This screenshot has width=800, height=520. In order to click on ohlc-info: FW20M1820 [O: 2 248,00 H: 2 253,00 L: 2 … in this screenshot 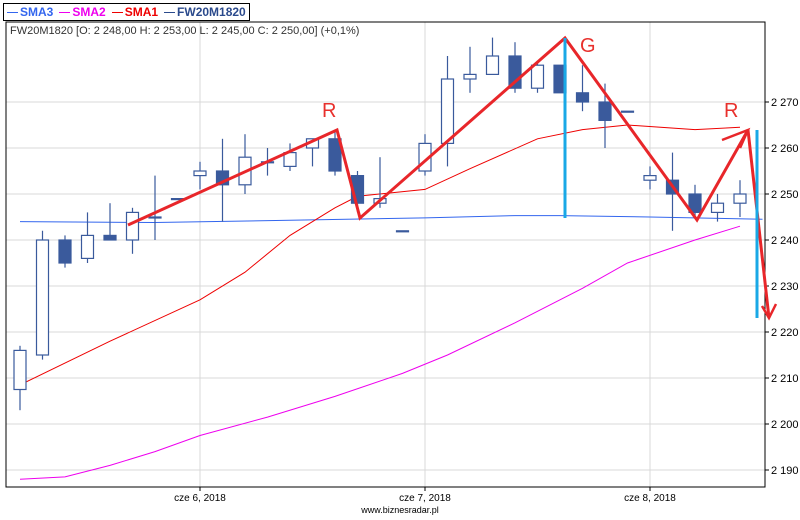, I will do `click(185, 31)`.